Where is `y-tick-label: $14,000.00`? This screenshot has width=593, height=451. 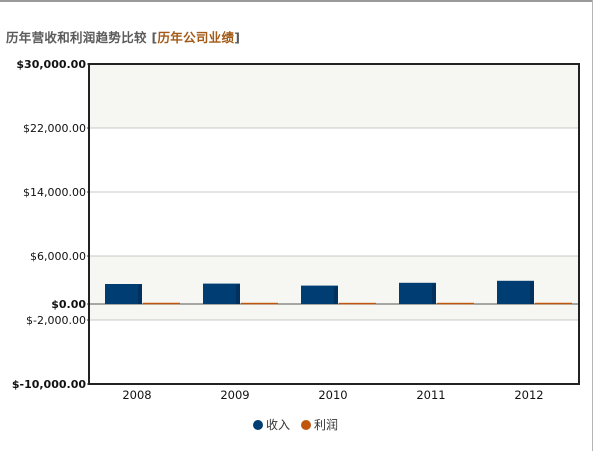
y-tick-label: $14,000.00 is located at coordinates (54, 192).